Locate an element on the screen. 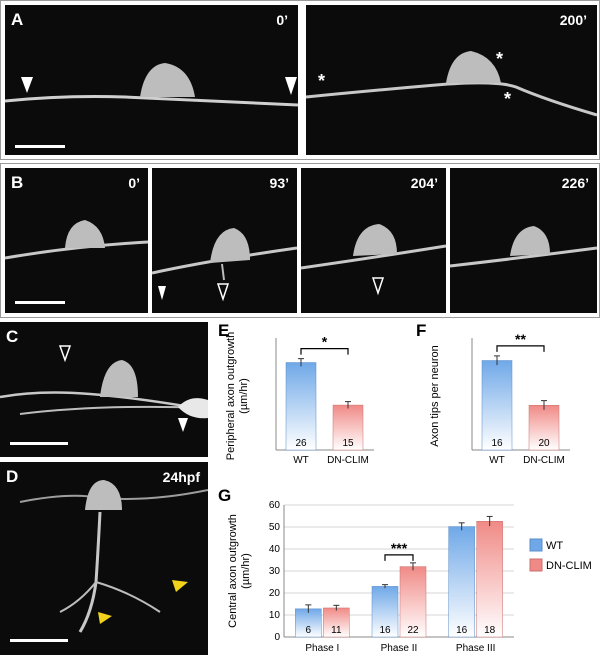  panel-c-image: C is located at coordinates (104, 389).